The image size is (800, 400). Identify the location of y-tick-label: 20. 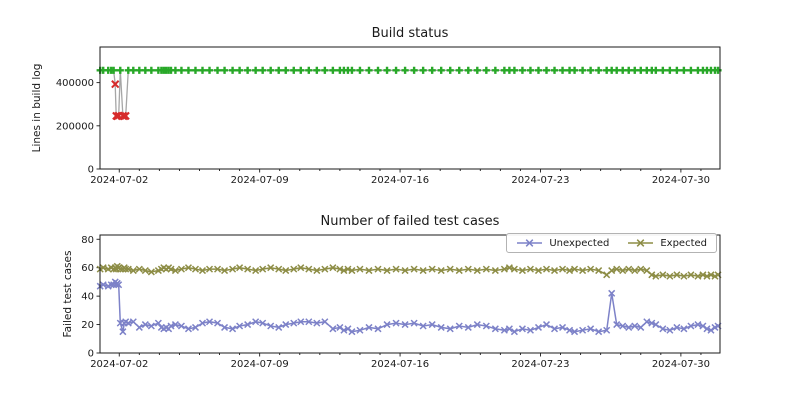
(87, 325).